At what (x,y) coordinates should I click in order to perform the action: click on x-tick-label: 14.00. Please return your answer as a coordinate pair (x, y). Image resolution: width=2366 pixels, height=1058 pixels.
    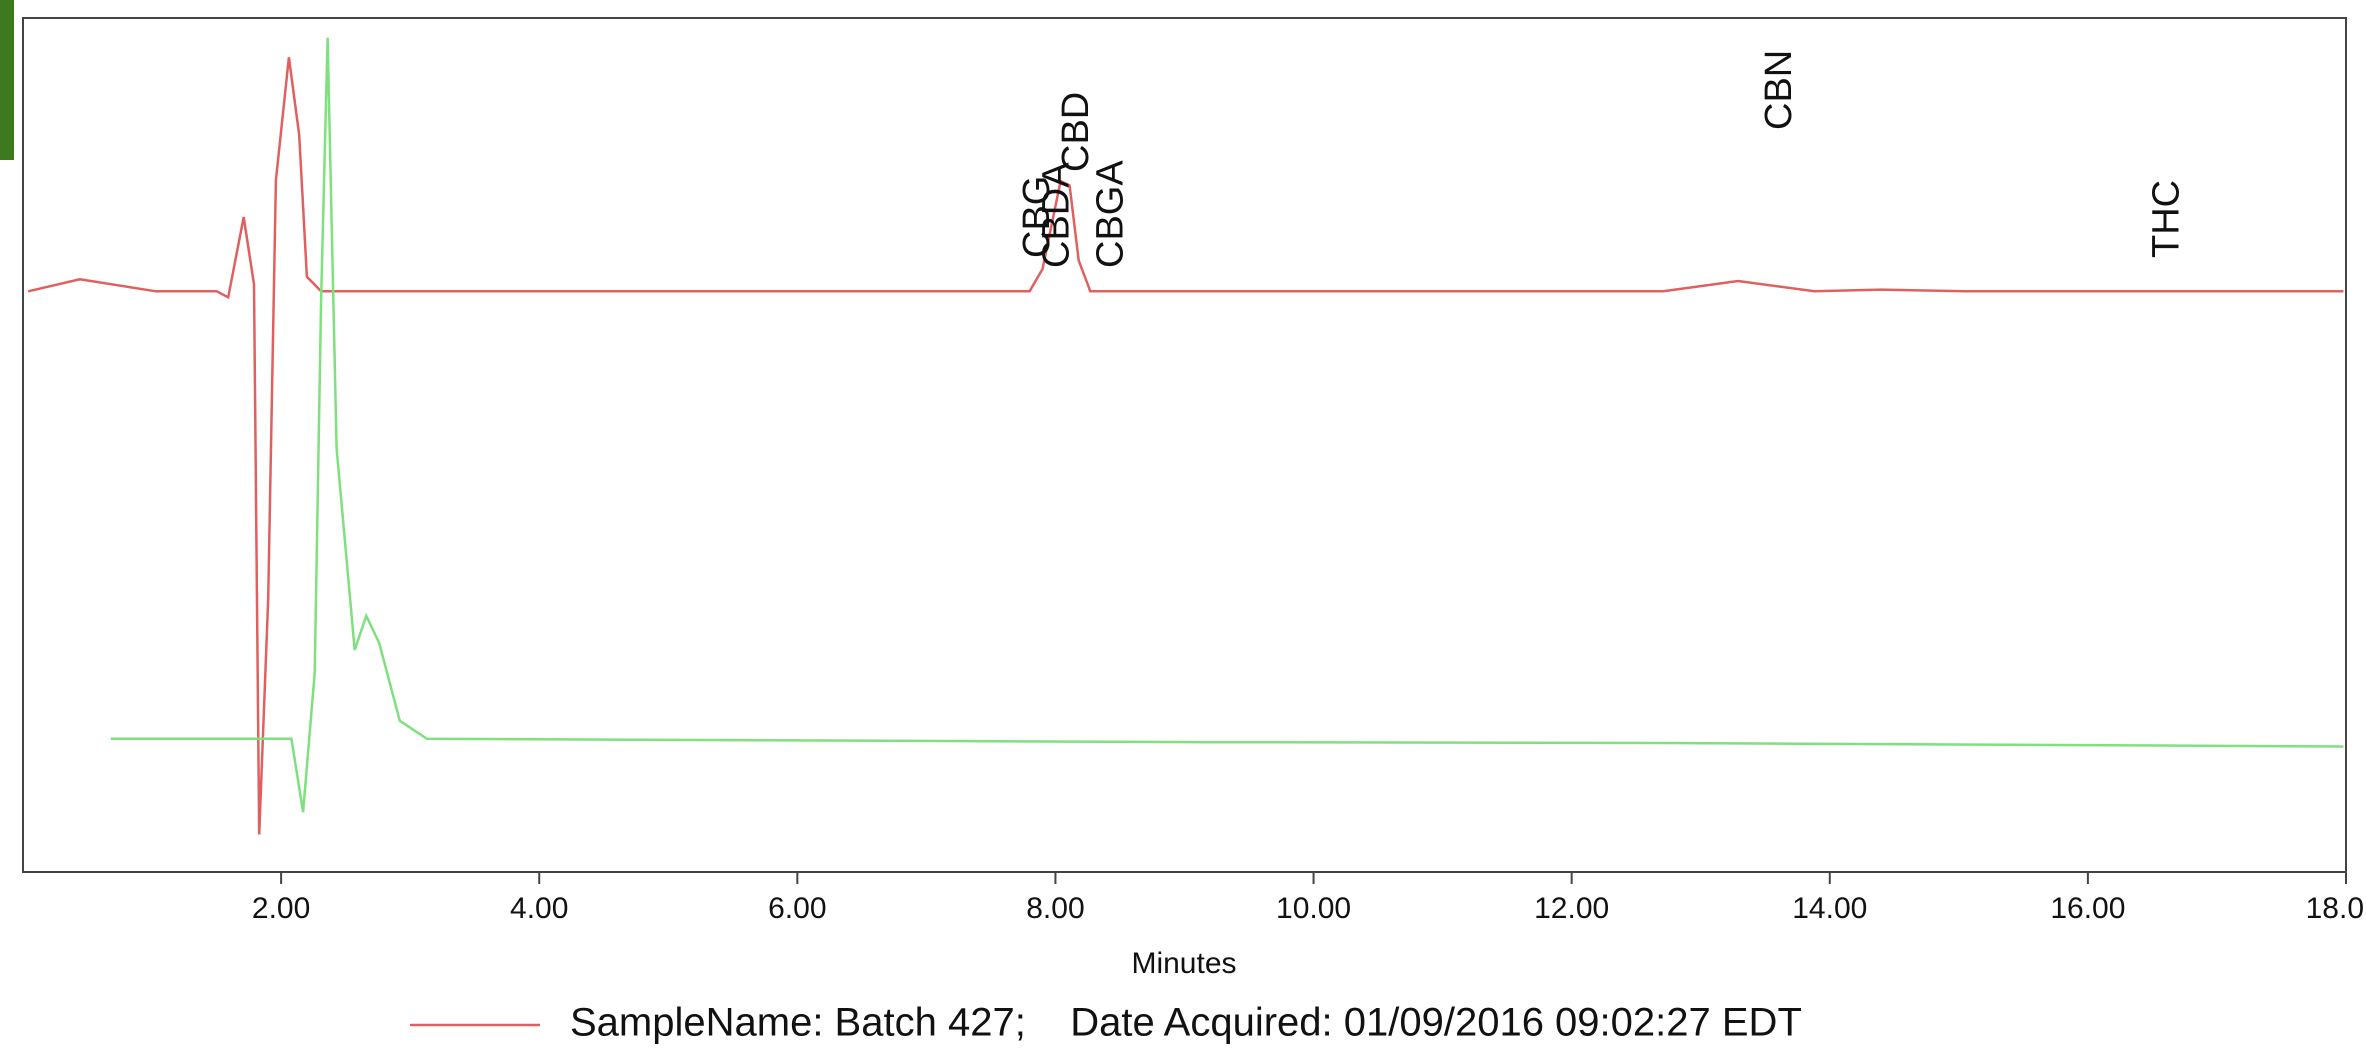
    Looking at the image, I should click on (1829, 908).